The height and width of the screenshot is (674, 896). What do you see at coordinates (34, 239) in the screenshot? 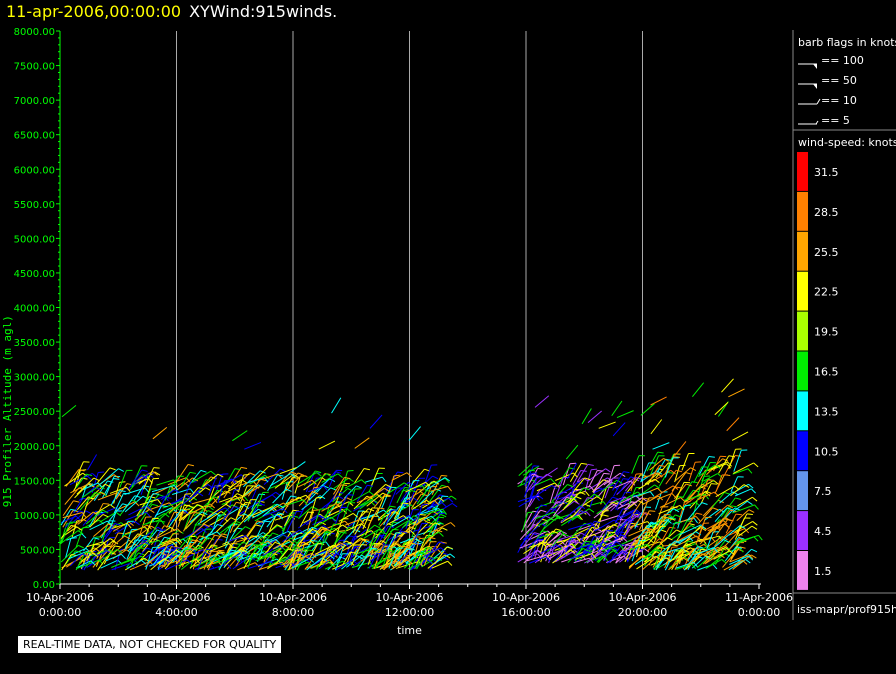
I see `y-tick-label: 5000.00` at bounding box center [34, 239].